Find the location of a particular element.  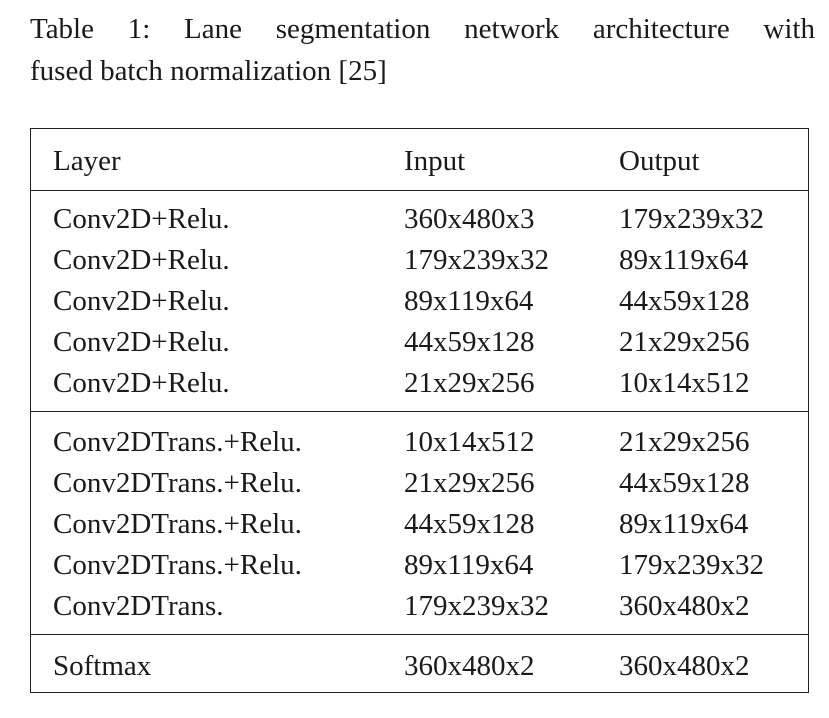

header-input: Input is located at coordinates (435, 161).